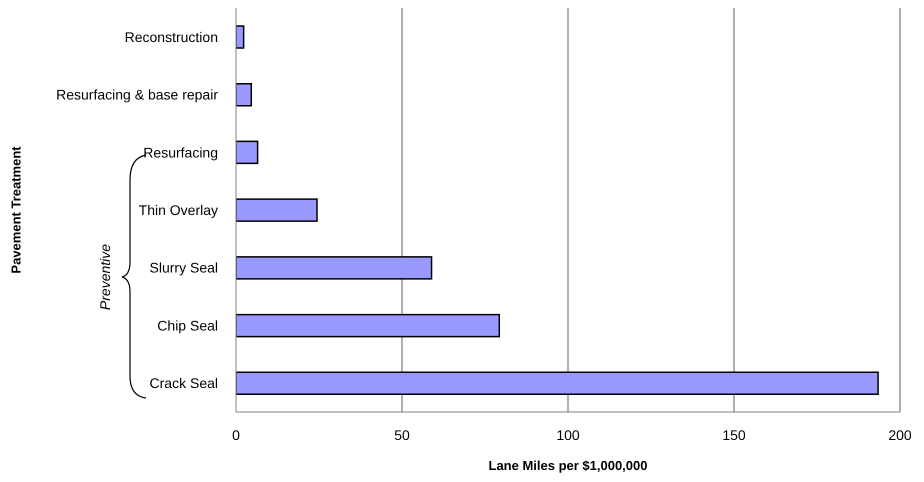 Image resolution: width=924 pixels, height=482 pixels. What do you see at coordinates (184, 268) in the screenshot?
I see `y-tick-label: Slurry Seal` at bounding box center [184, 268].